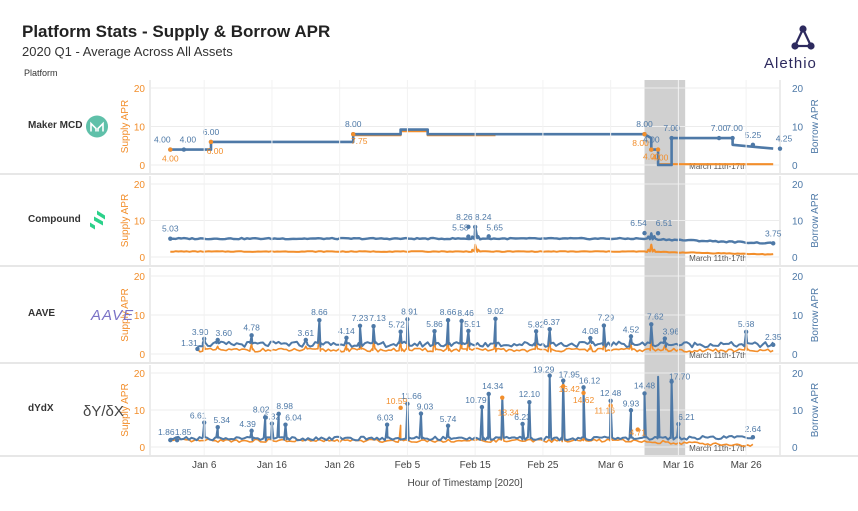 This screenshot has width=858, height=511. I want to click on data-label: 4.78, so click(251, 327).